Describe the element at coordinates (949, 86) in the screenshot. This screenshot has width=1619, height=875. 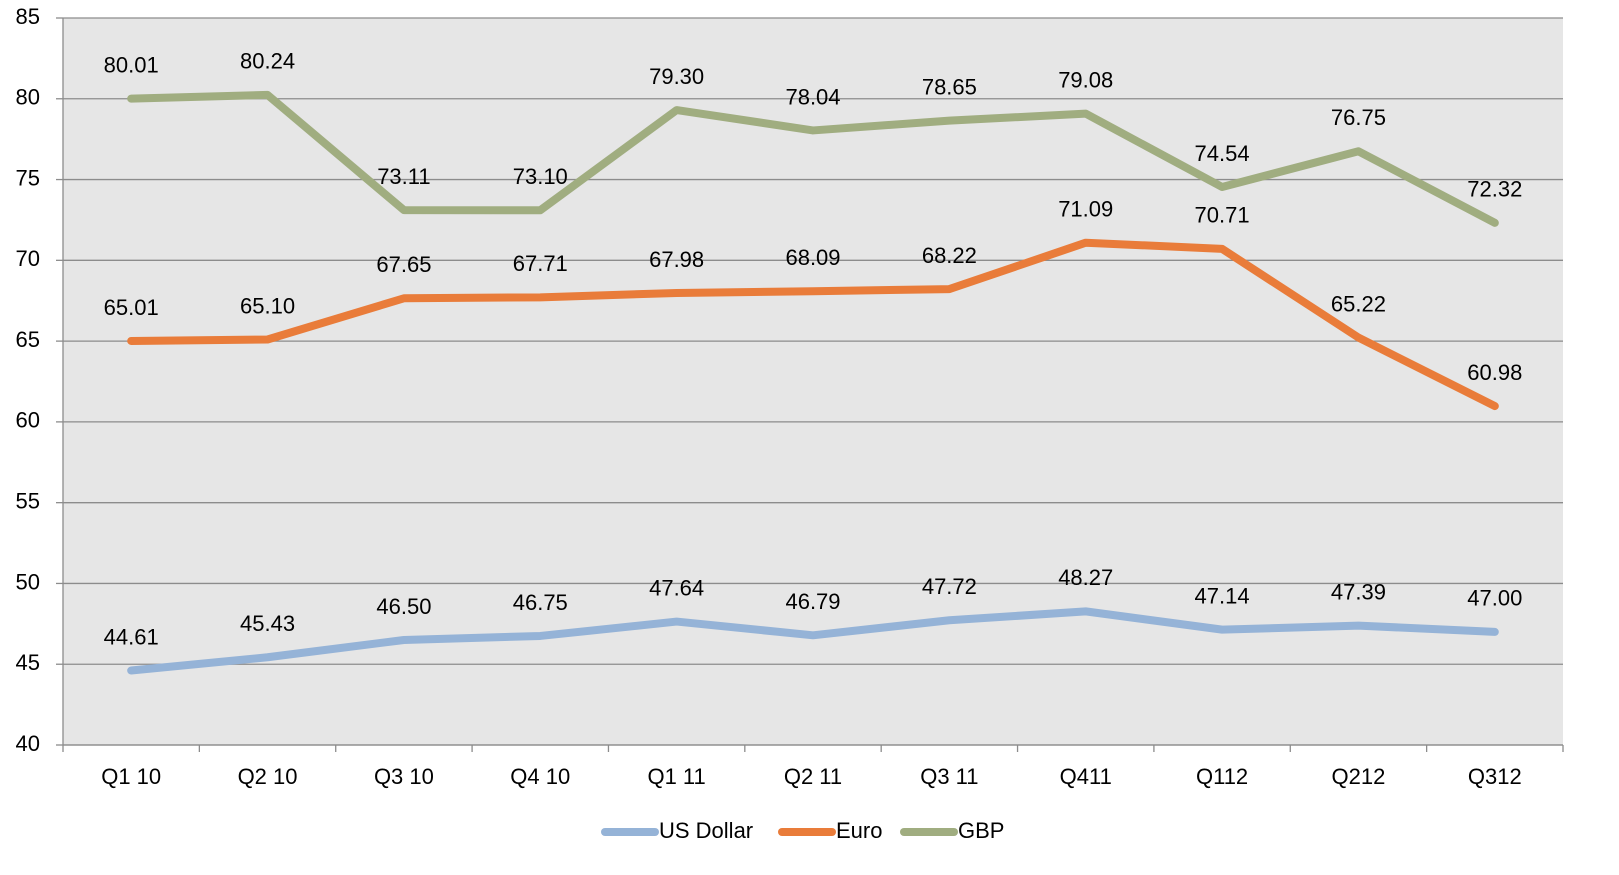
I see `data-label: 78.65` at that location.